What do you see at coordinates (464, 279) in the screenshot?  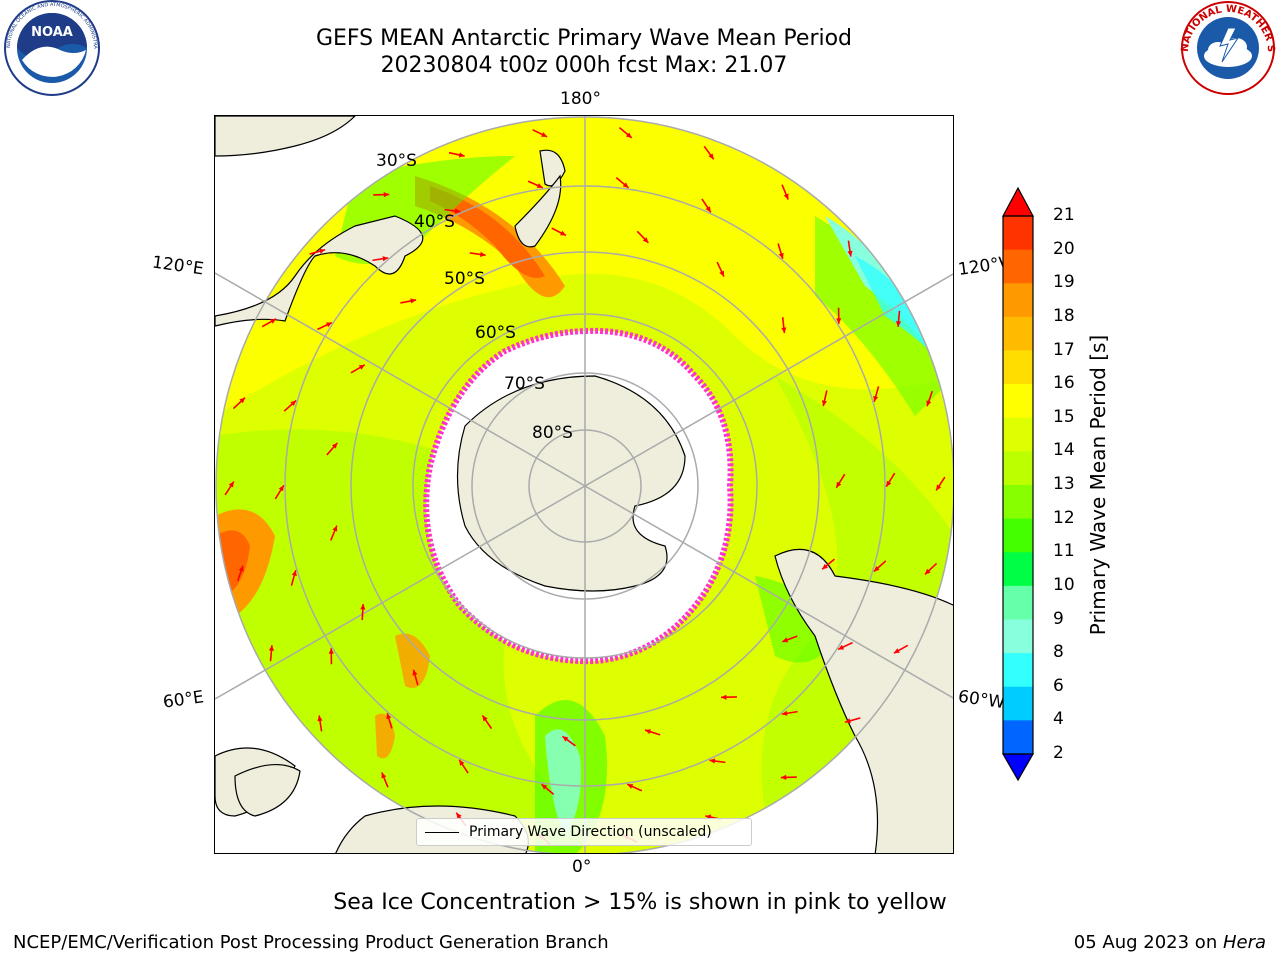 I see `lat-label-50s: 50°S` at bounding box center [464, 279].